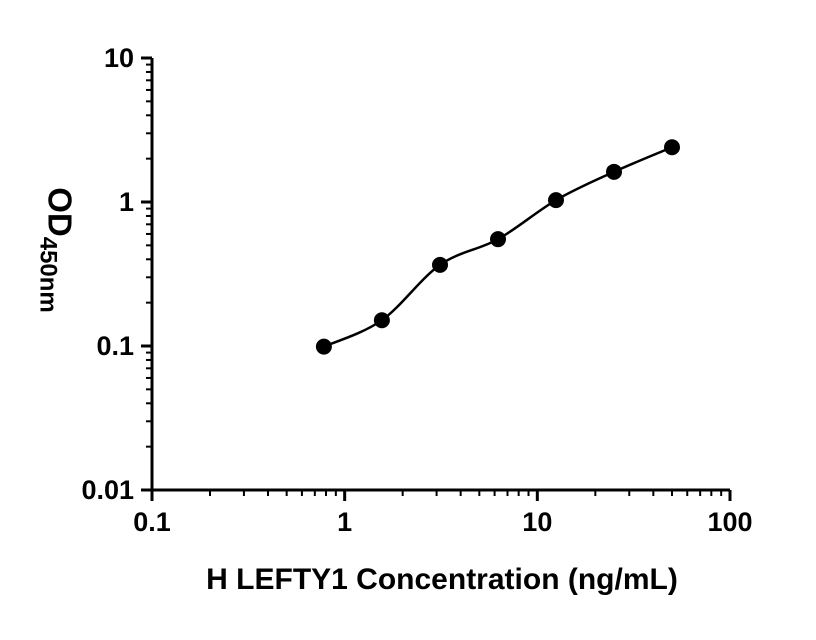  What do you see at coordinates (115, 346) in the screenshot?
I see `y-tick-label: 0.1` at bounding box center [115, 346].